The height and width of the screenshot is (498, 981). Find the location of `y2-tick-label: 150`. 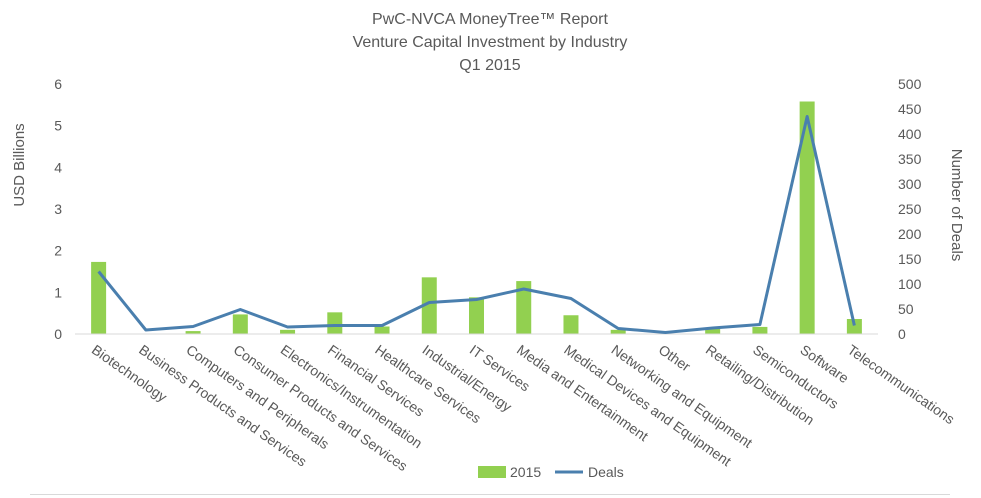

y2-tick-label: 150 is located at coordinates (910, 259).